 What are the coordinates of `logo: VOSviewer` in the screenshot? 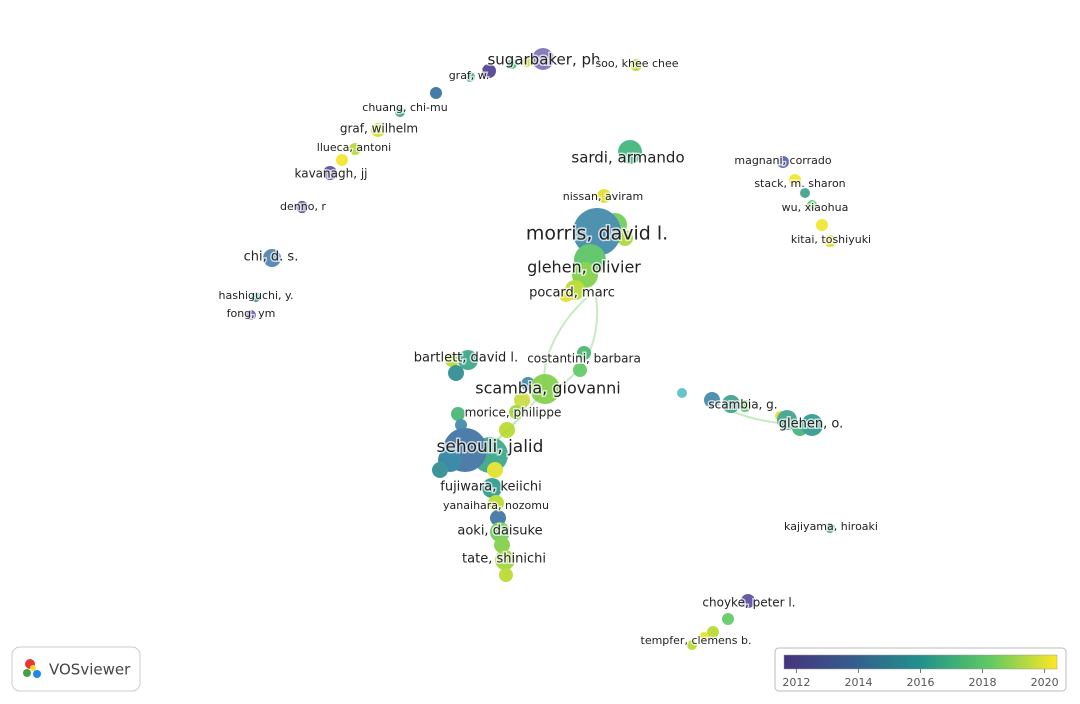 It's located at (76, 669).